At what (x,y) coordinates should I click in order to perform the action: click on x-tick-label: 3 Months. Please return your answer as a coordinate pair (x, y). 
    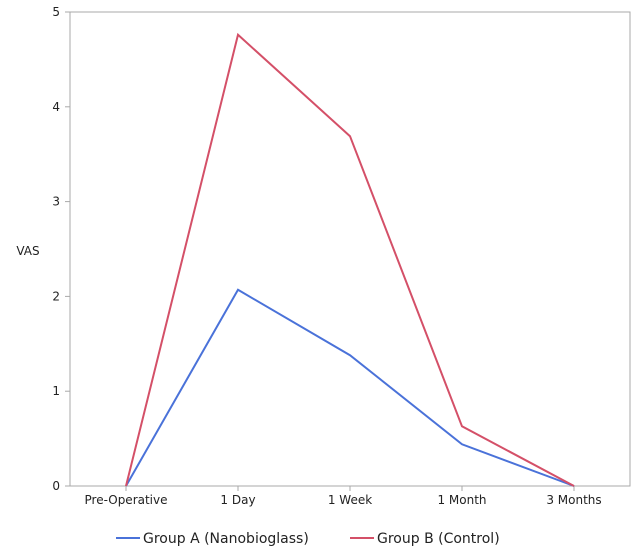
    Looking at the image, I should click on (573, 500).